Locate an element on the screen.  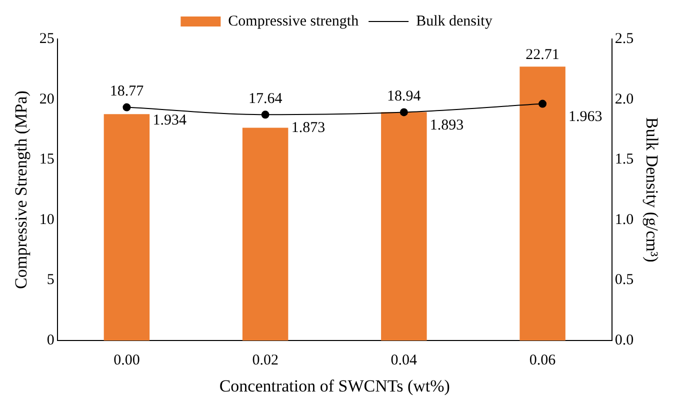
data-label: 17.64 is located at coordinates (265, 99).